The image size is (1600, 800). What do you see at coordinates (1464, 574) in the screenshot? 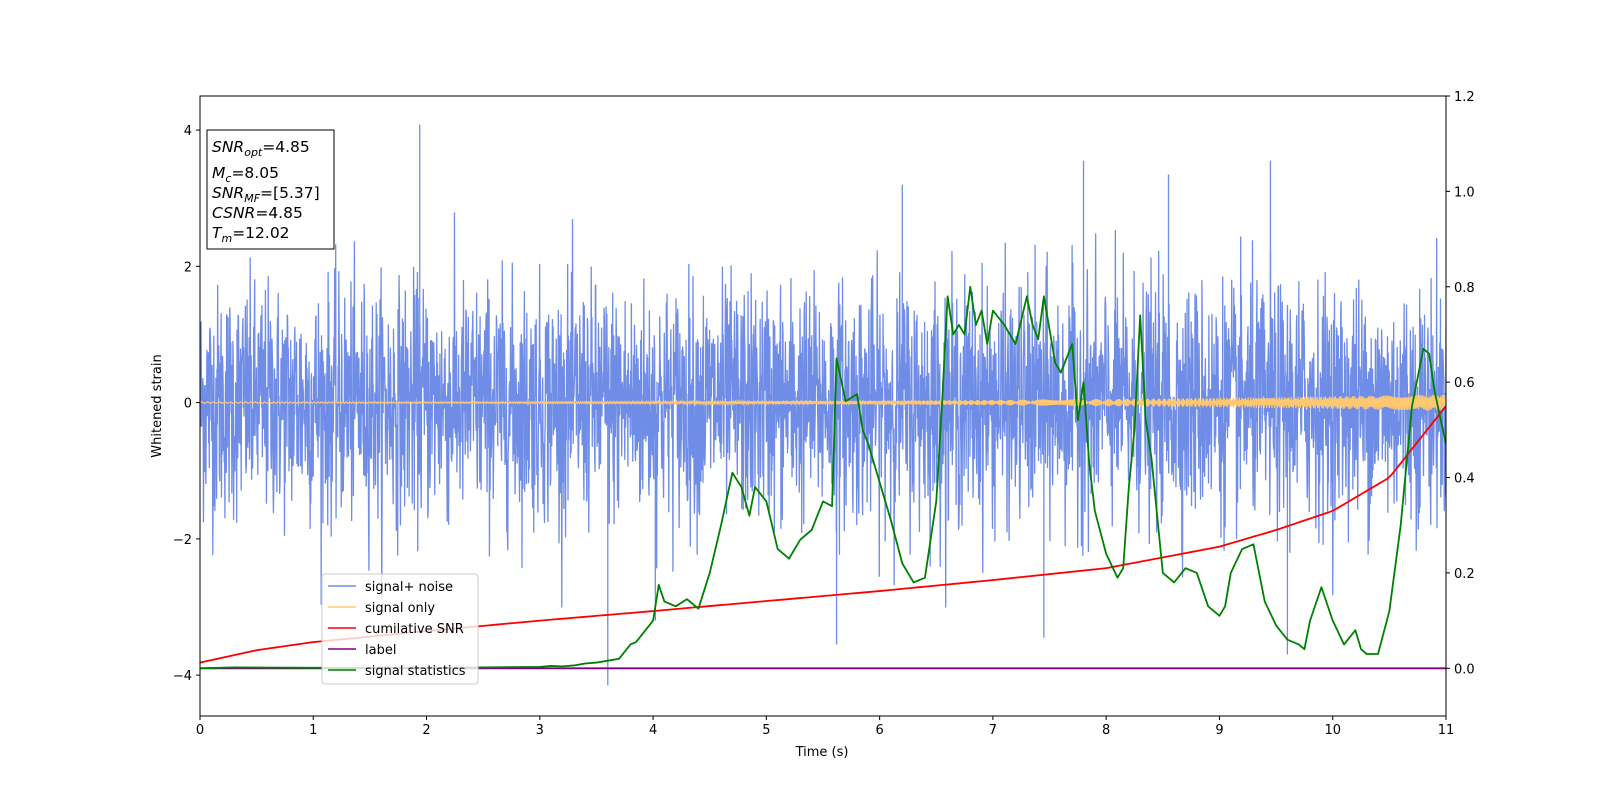
I see `y-right-tick-label: 0.2` at bounding box center [1464, 574].